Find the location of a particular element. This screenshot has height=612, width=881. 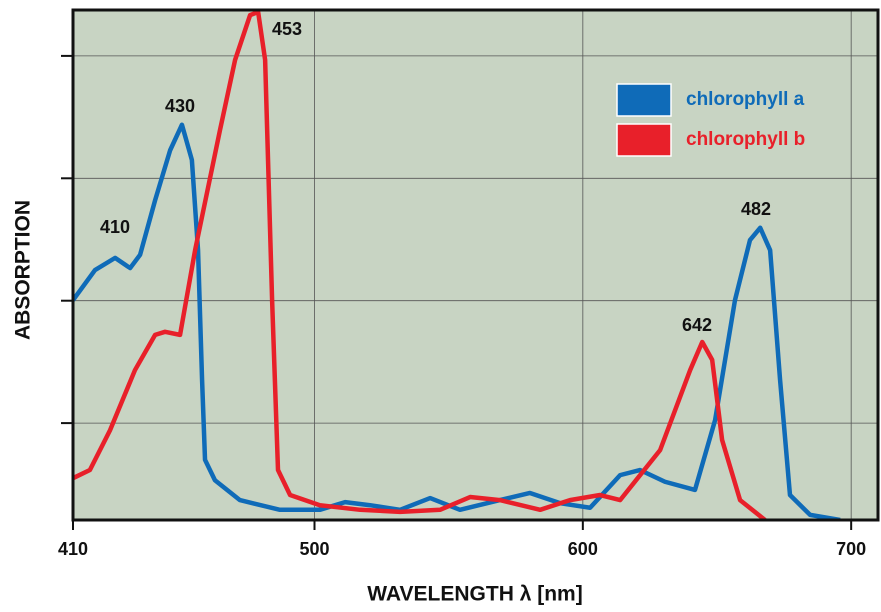

x-tick-label: 500 is located at coordinates (314, 549).